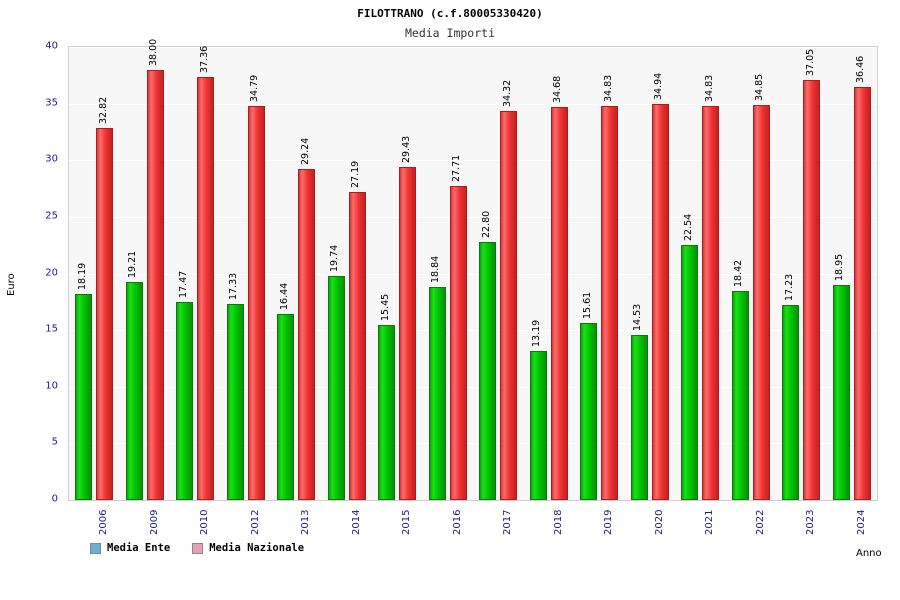 The width and height of the screenshot is (900, 600). I want to click on legend-swatch-icon, so click(198, 548).